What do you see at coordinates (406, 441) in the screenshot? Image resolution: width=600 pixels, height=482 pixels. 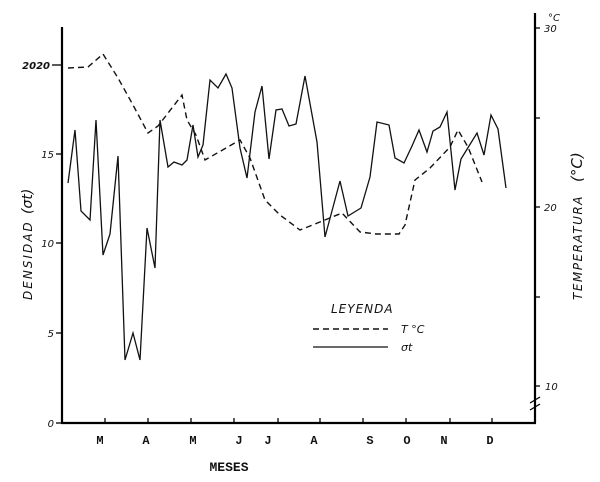 I see `month-label: O` at bounding box center [406, 441].